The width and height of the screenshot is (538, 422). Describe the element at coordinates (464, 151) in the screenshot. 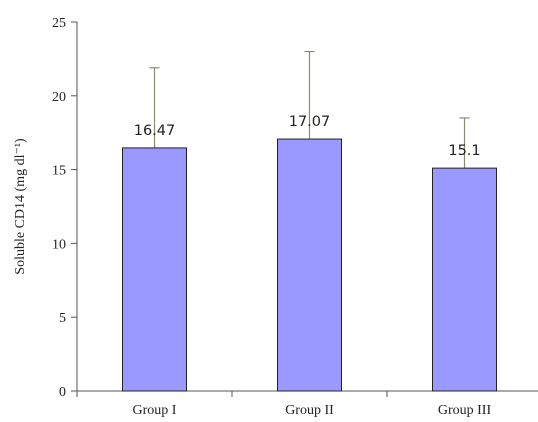

I see `data-label: 15.1` at that location.